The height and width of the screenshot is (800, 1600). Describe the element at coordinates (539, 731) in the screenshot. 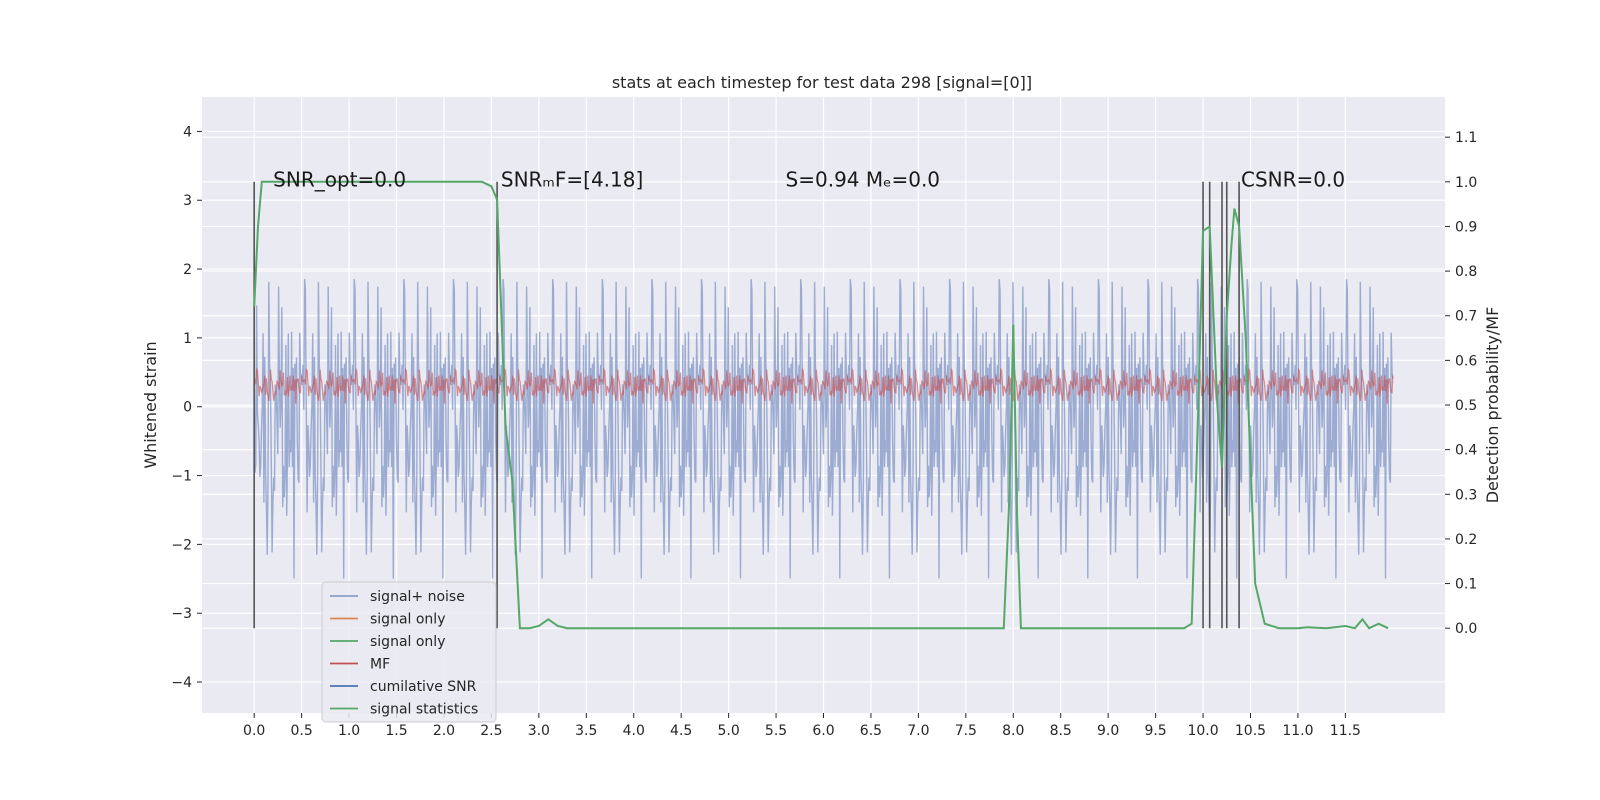

I see `x-tick-label: 3.0` at that location.